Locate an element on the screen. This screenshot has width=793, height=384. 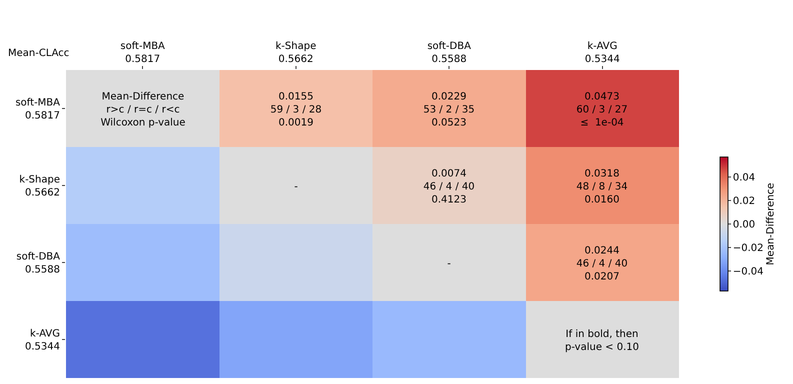
text: Mean-CLAcc is located at coordinates (39, 53).